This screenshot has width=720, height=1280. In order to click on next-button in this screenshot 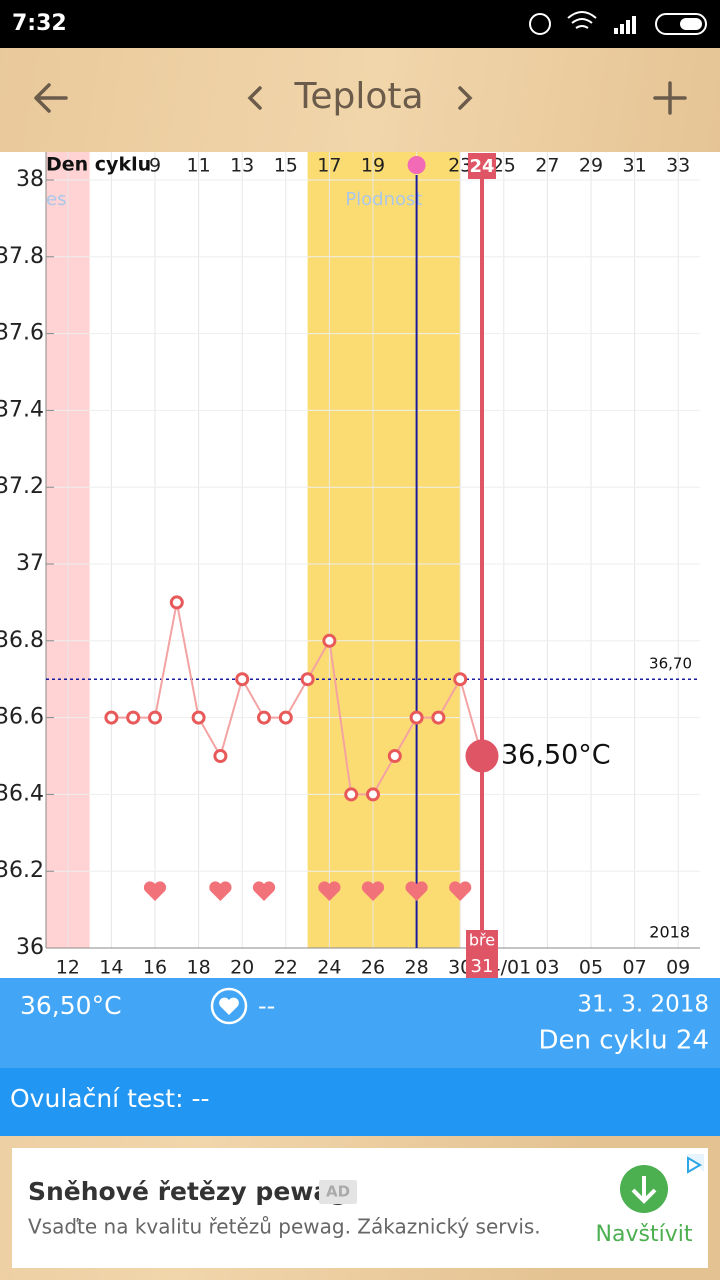, I will do `click(465, 98)`.